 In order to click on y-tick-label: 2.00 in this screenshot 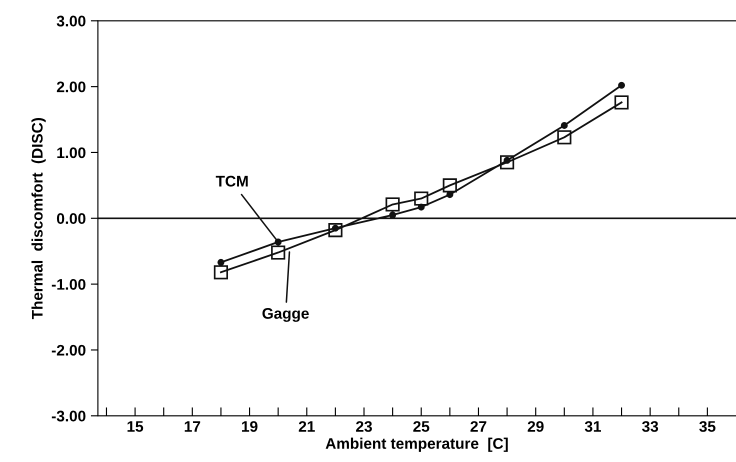, I will do `click(71, 86)`.